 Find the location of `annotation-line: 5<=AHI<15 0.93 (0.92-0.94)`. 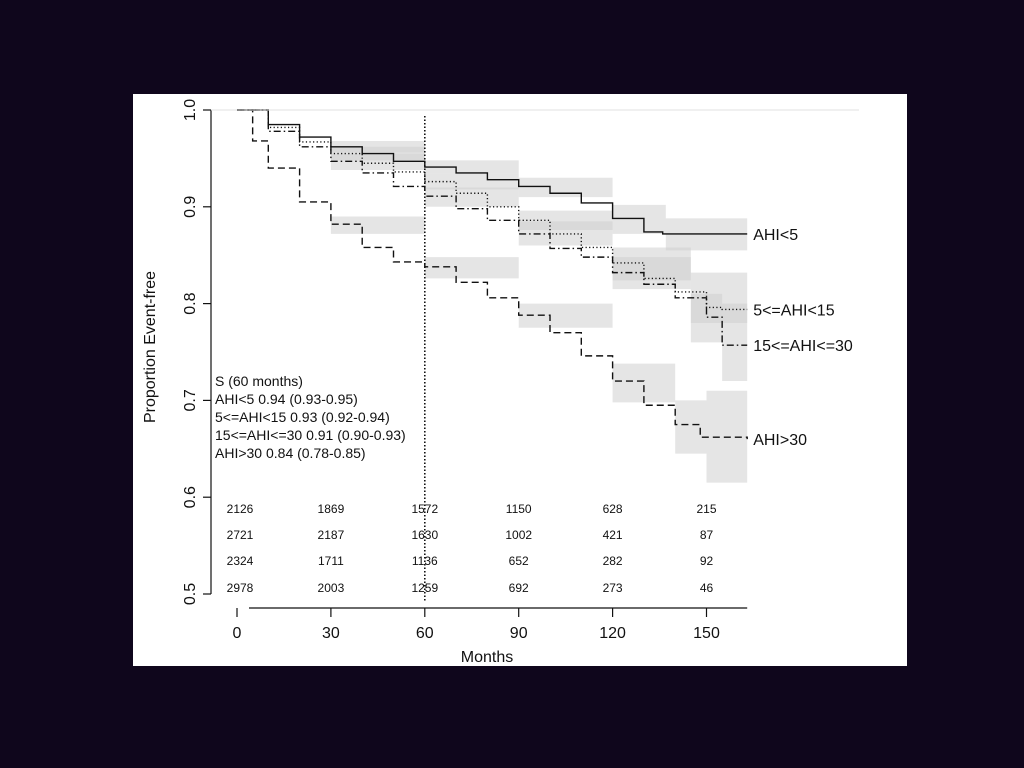

annotation-line: 5<=AHI<15 0.93 (0.92-0.94) is located at coordinates (302, 417).